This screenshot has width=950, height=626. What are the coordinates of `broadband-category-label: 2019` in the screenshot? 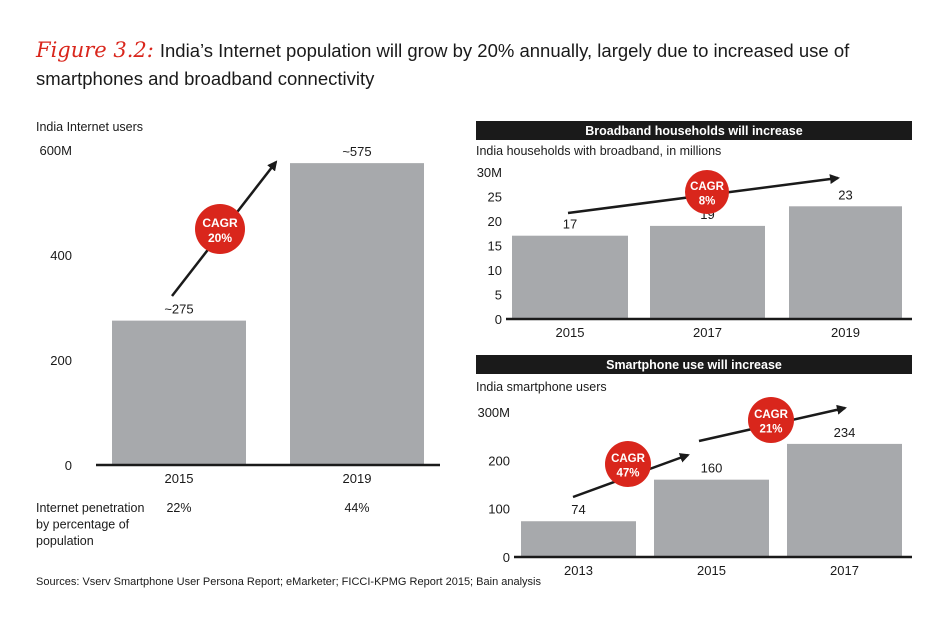 It's located at (845, 332).